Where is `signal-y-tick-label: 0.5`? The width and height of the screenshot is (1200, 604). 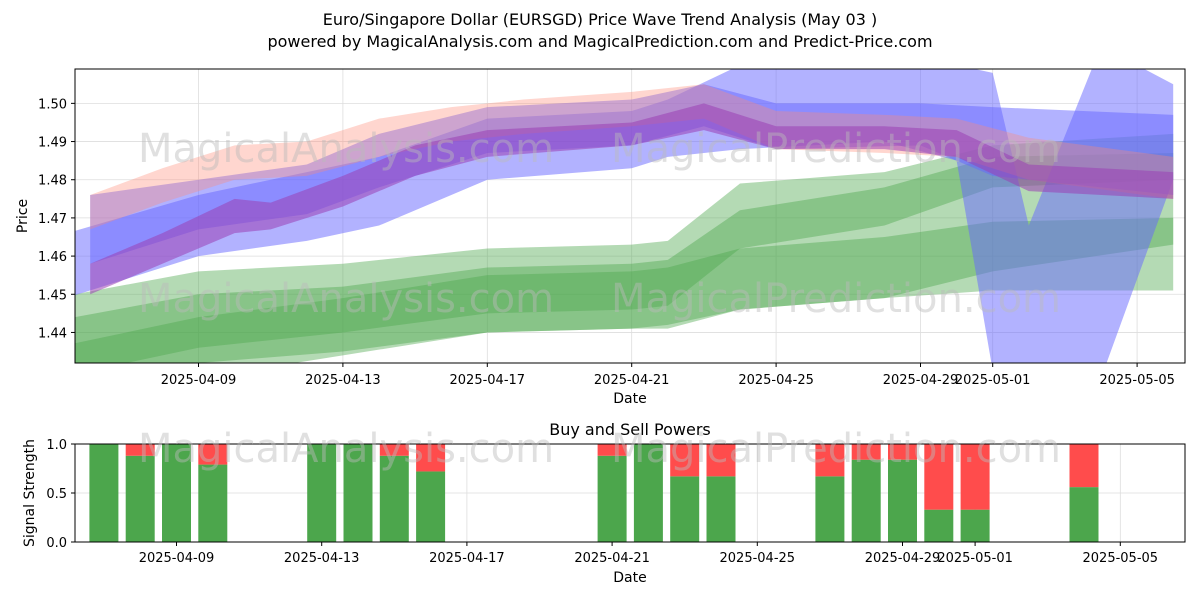 signal-y-tick-label: 0.5 is located at coordinates (56, 494).